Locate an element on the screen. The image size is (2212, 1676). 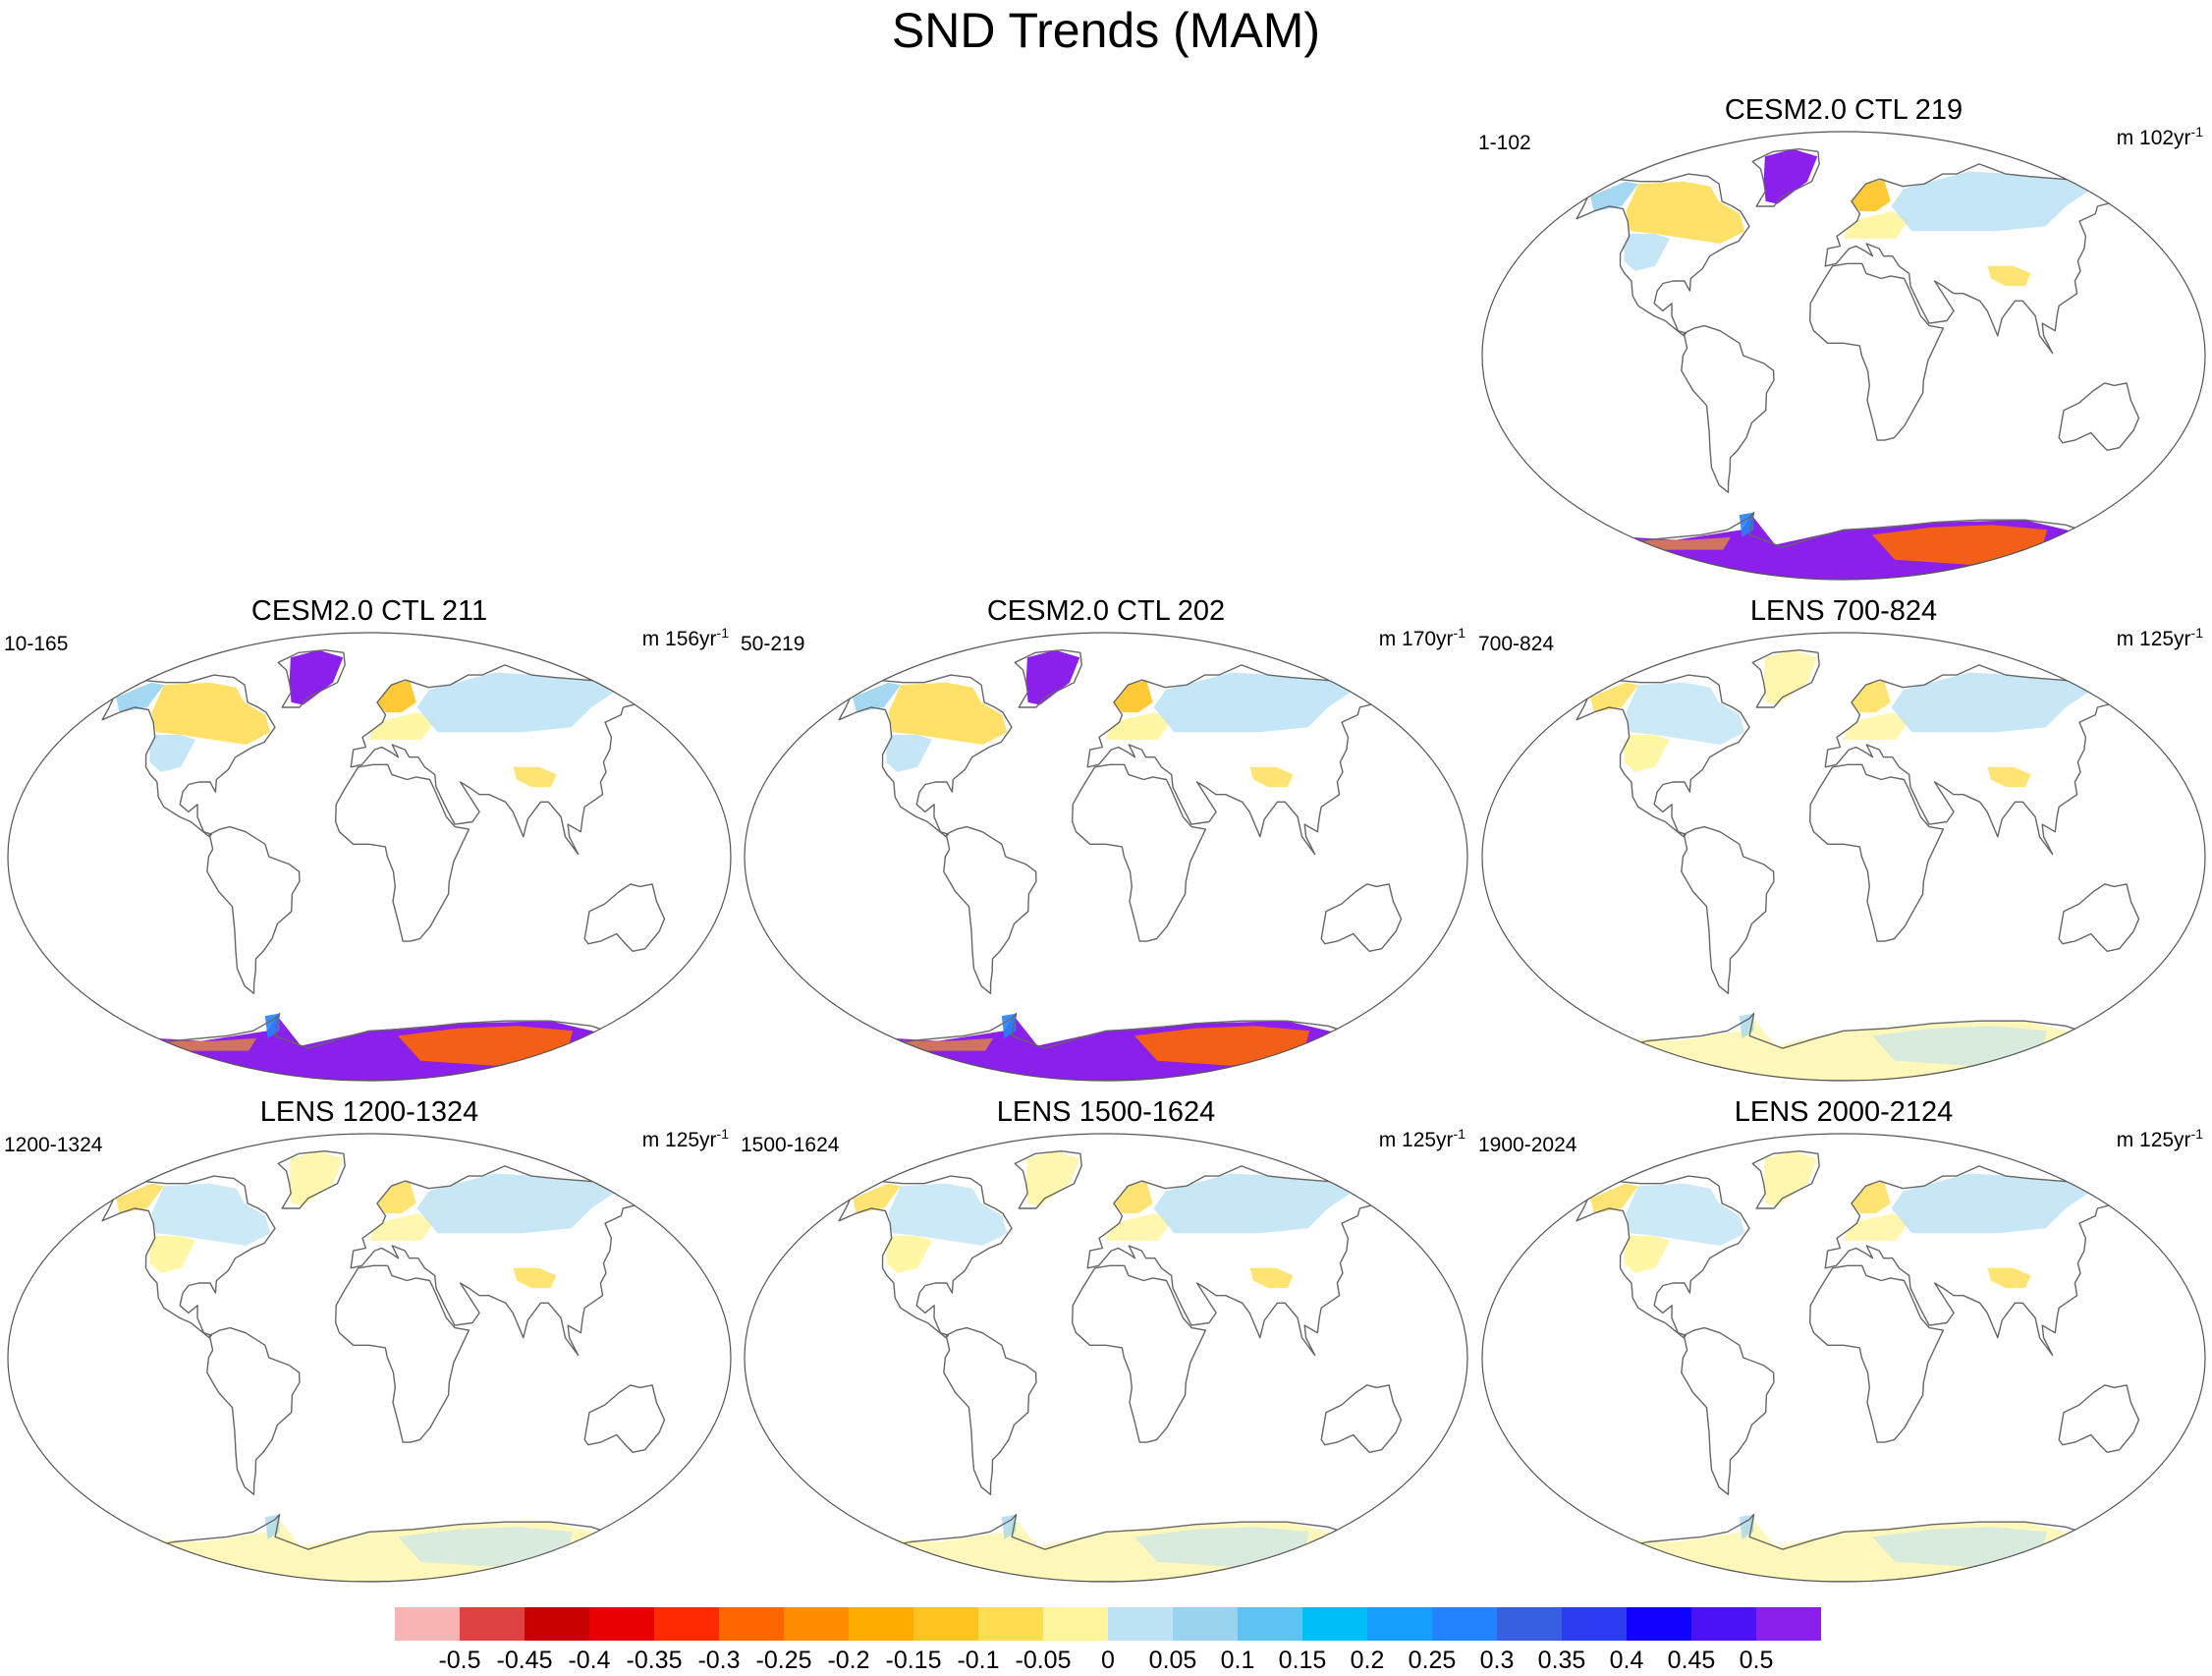
map-panel-lens-2000: LENS 2000-2124 1900-2024 m 125yr-1 is located at coordinates (1843, 1340).